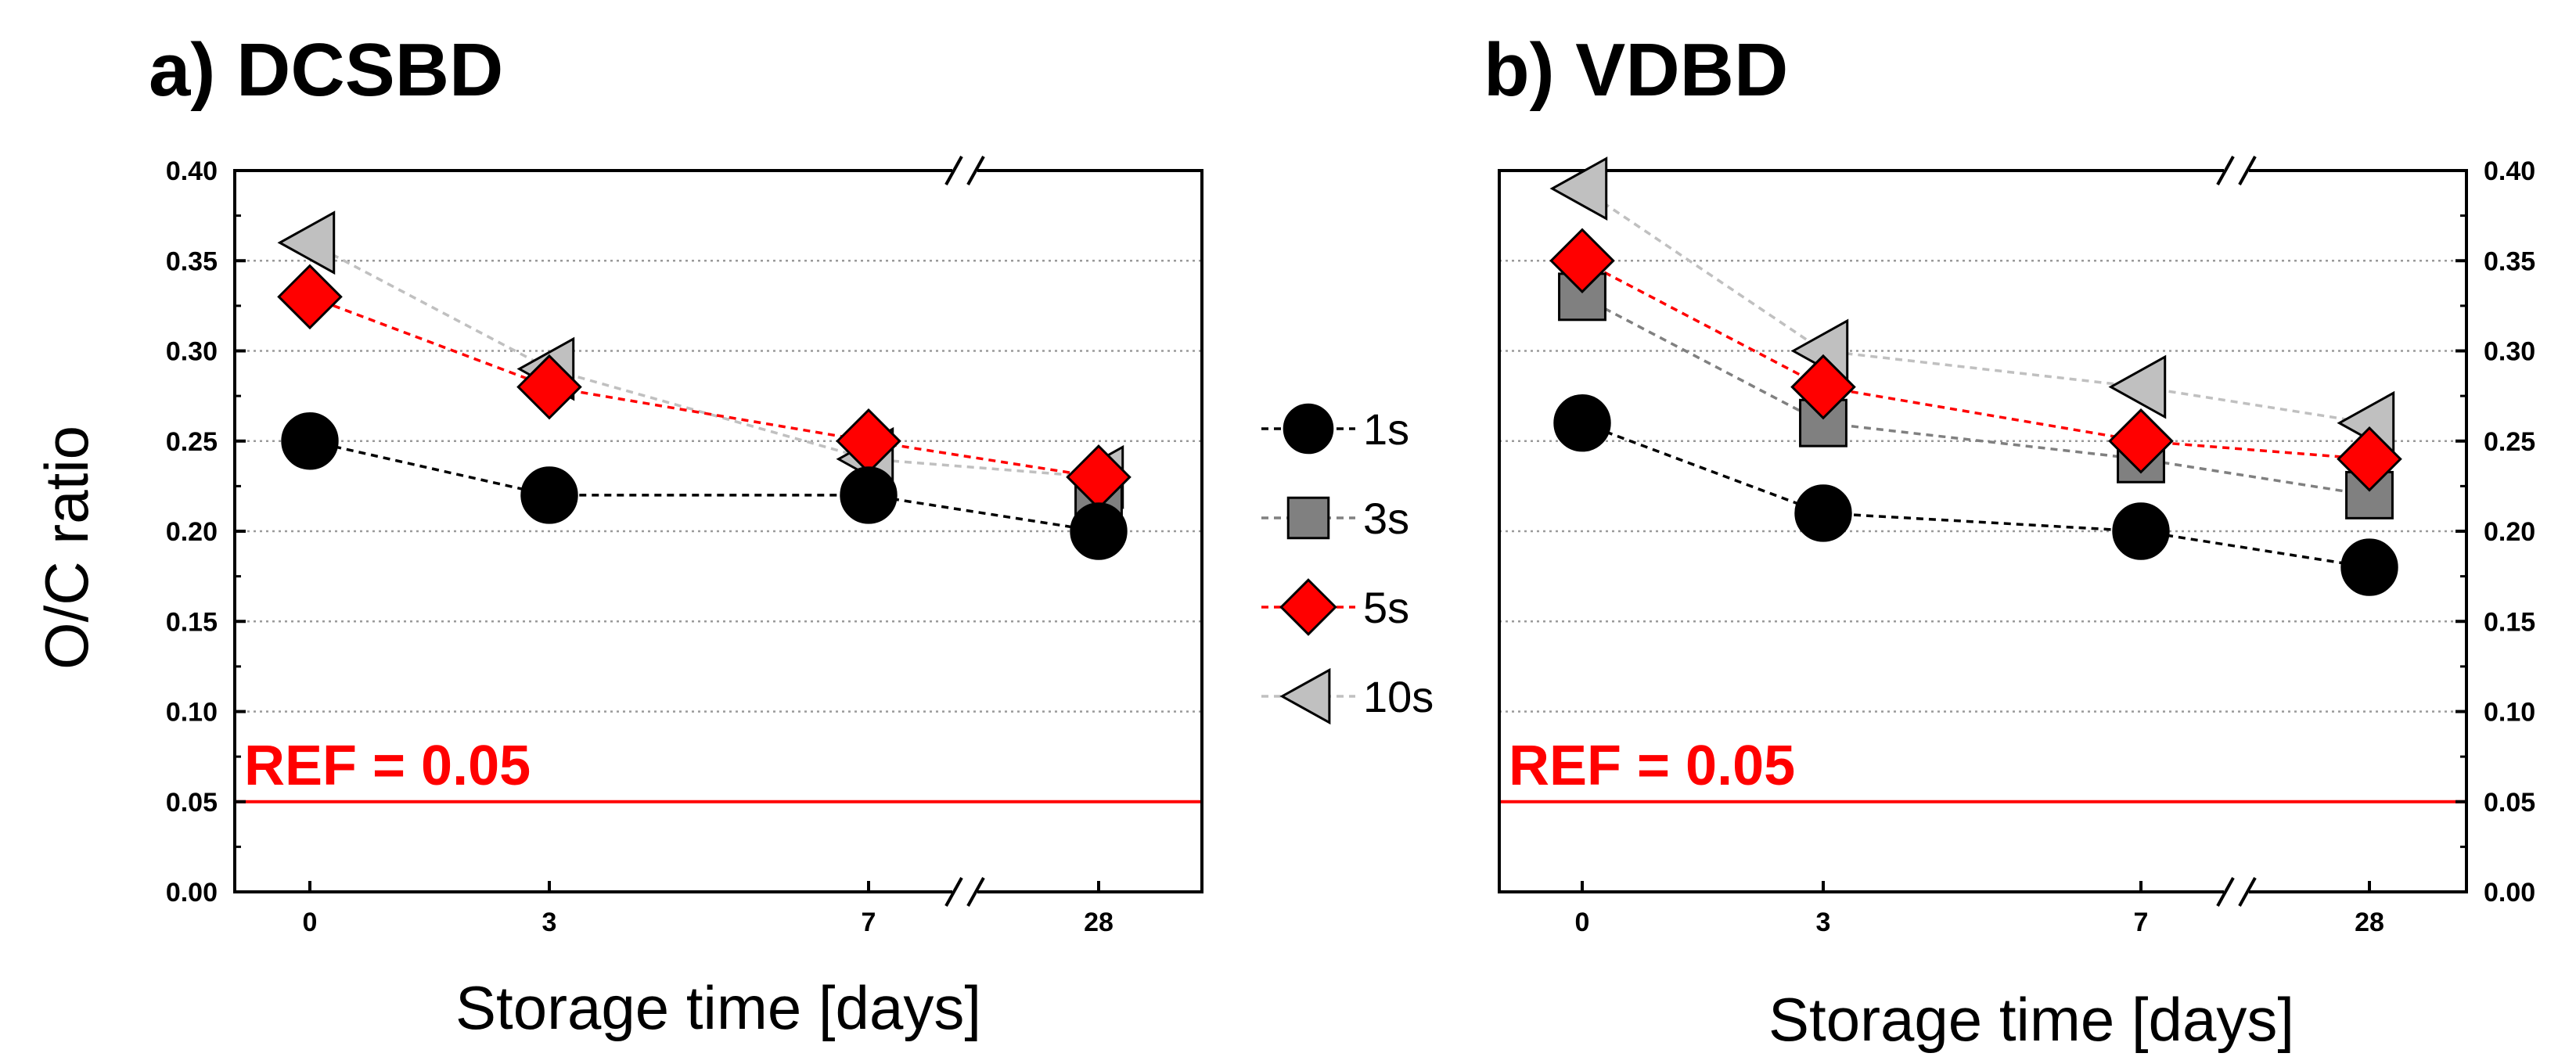  I want to click on chart-b-y-tick-label: 0.20, so click(2509, 532).